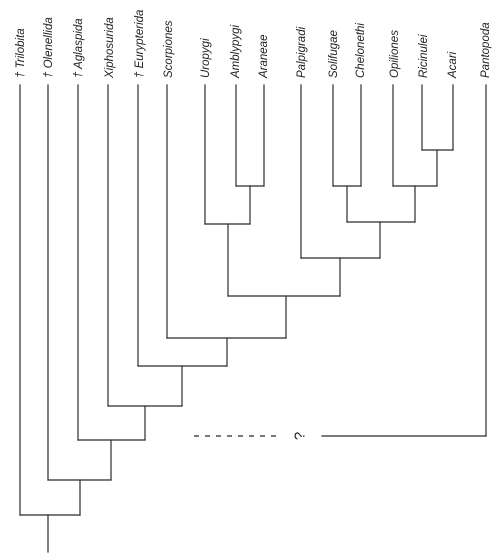 The width and height of the screenshot is (502, 560). Describe the element at coordinates (21, 53) in the screenshot. I see `taxon-label-trilobita: † Trilobita` at that location.